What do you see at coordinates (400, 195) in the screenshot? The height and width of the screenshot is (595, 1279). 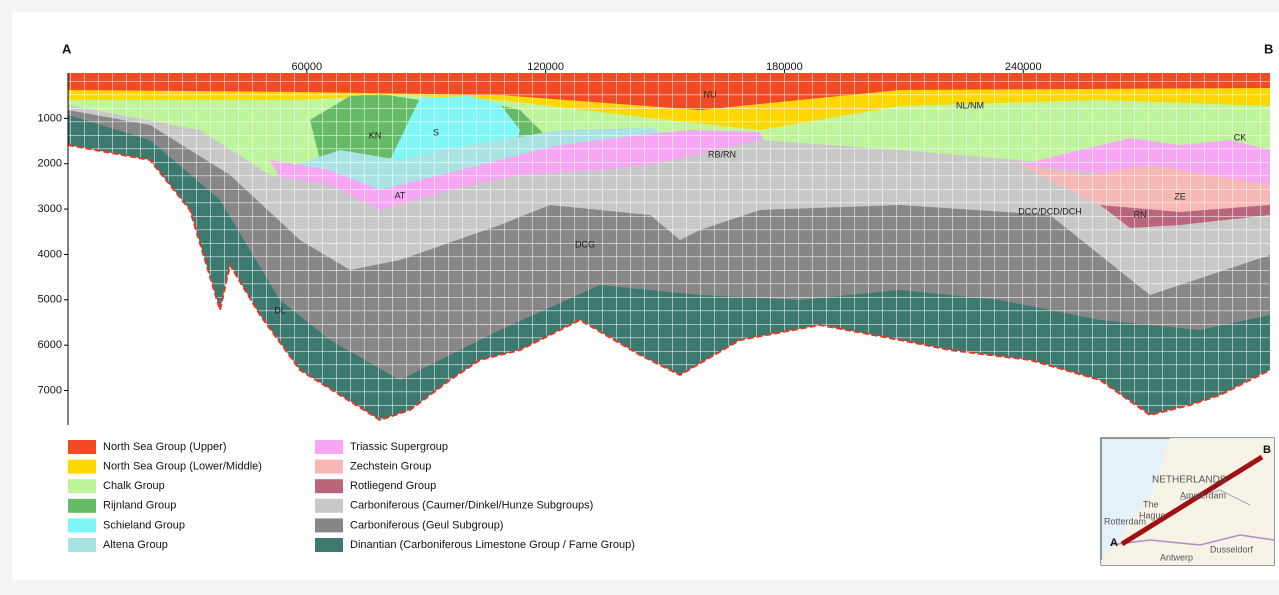 I see `unit-label: AT` at bounding box center [400, 195].